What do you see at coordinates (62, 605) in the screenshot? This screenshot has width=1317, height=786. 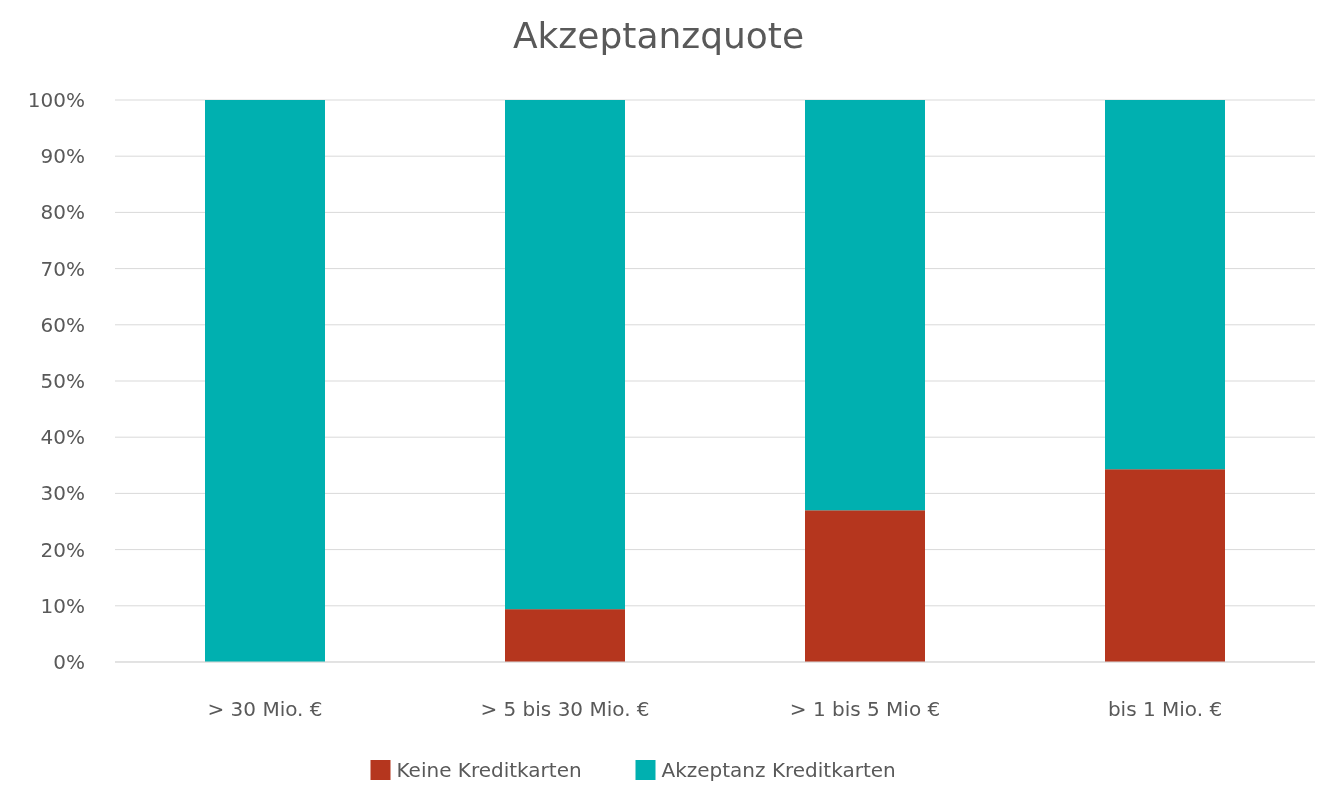 I see `y-tick-label: 10%` at bounding box center [62, 605].